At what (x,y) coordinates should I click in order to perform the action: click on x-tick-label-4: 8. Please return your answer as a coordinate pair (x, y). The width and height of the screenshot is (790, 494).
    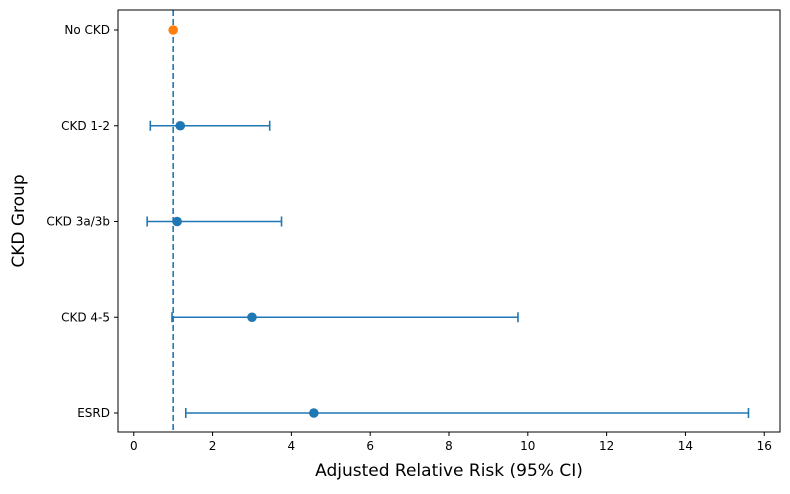
    Looking at the image, I should click on (449, 446).